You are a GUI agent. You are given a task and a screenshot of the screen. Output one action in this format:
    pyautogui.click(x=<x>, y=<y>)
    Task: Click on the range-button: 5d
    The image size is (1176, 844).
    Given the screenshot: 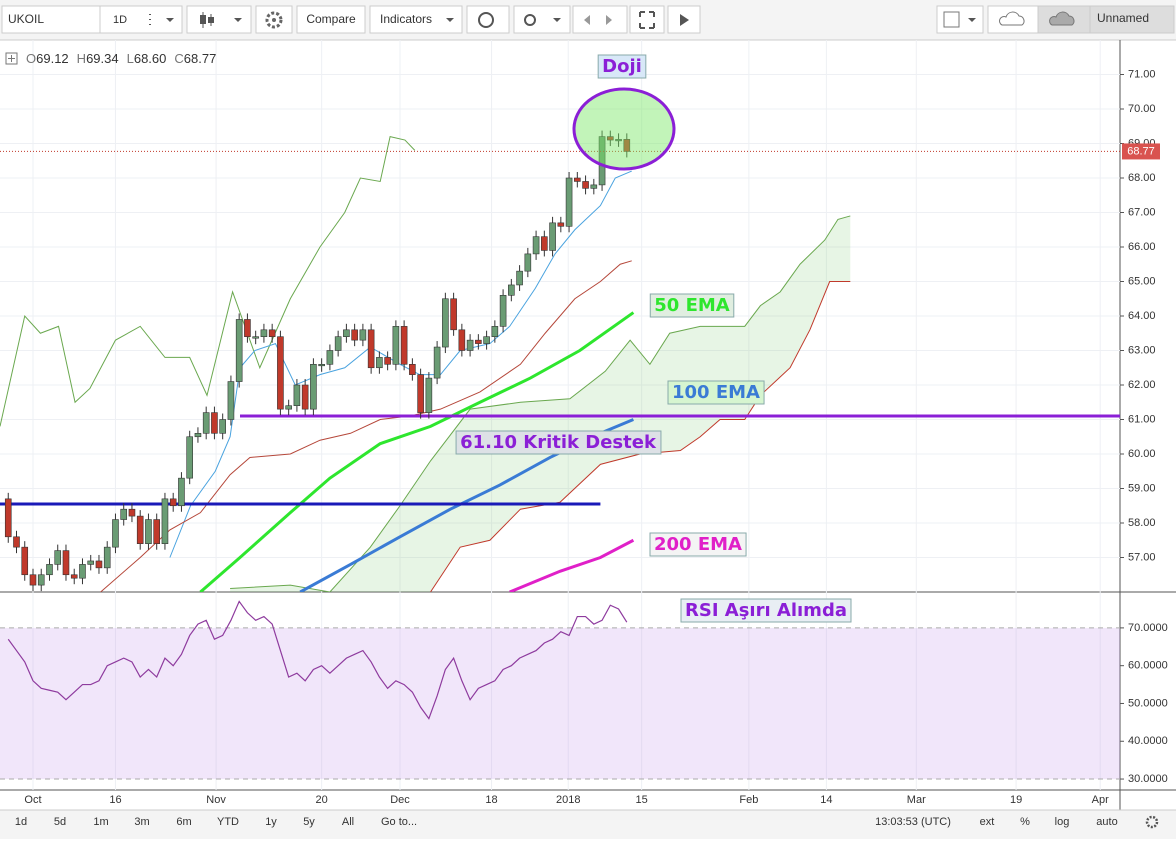 What is the action you would take?
    pyautogui.click(x=60, y=822)
    